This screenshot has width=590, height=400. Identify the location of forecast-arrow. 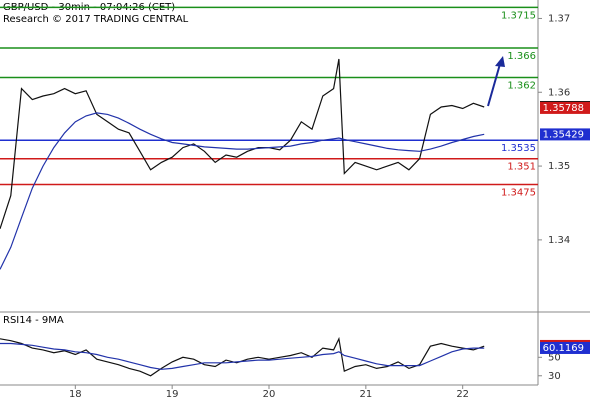
(494, 85).